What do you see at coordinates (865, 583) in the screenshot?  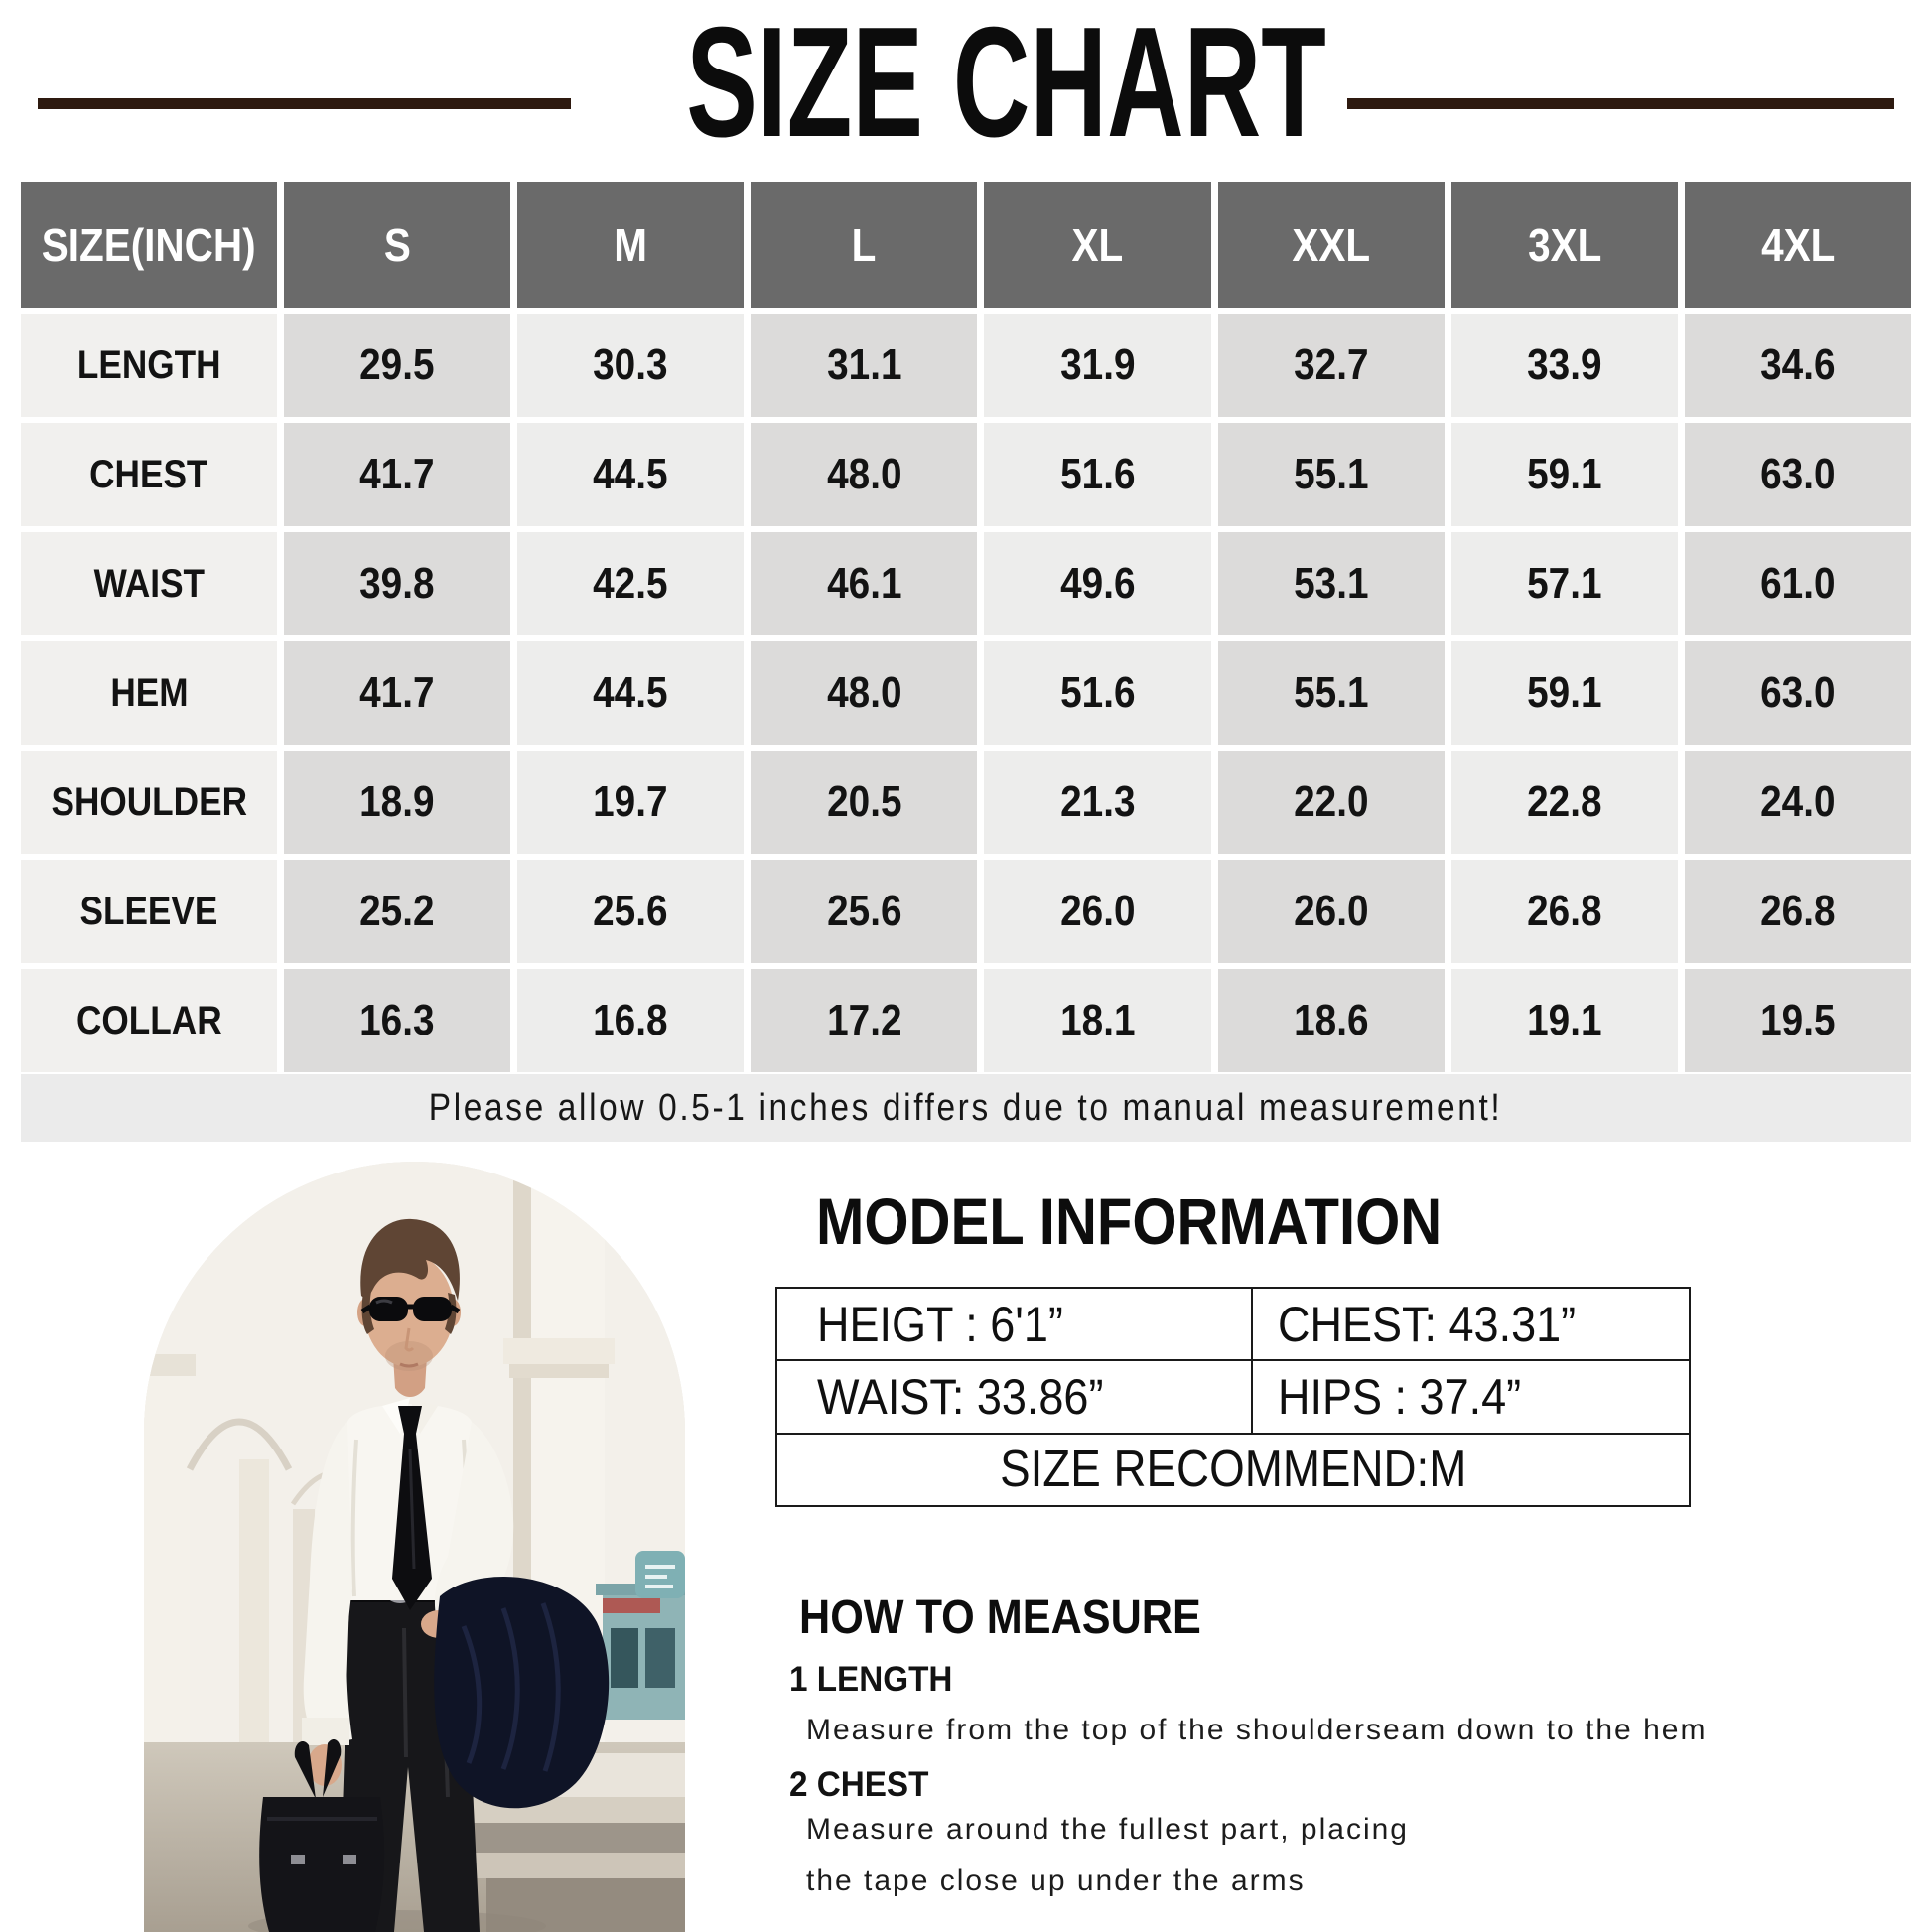 I see `size-table-value: 46.1` at bounding box center [865, 583].